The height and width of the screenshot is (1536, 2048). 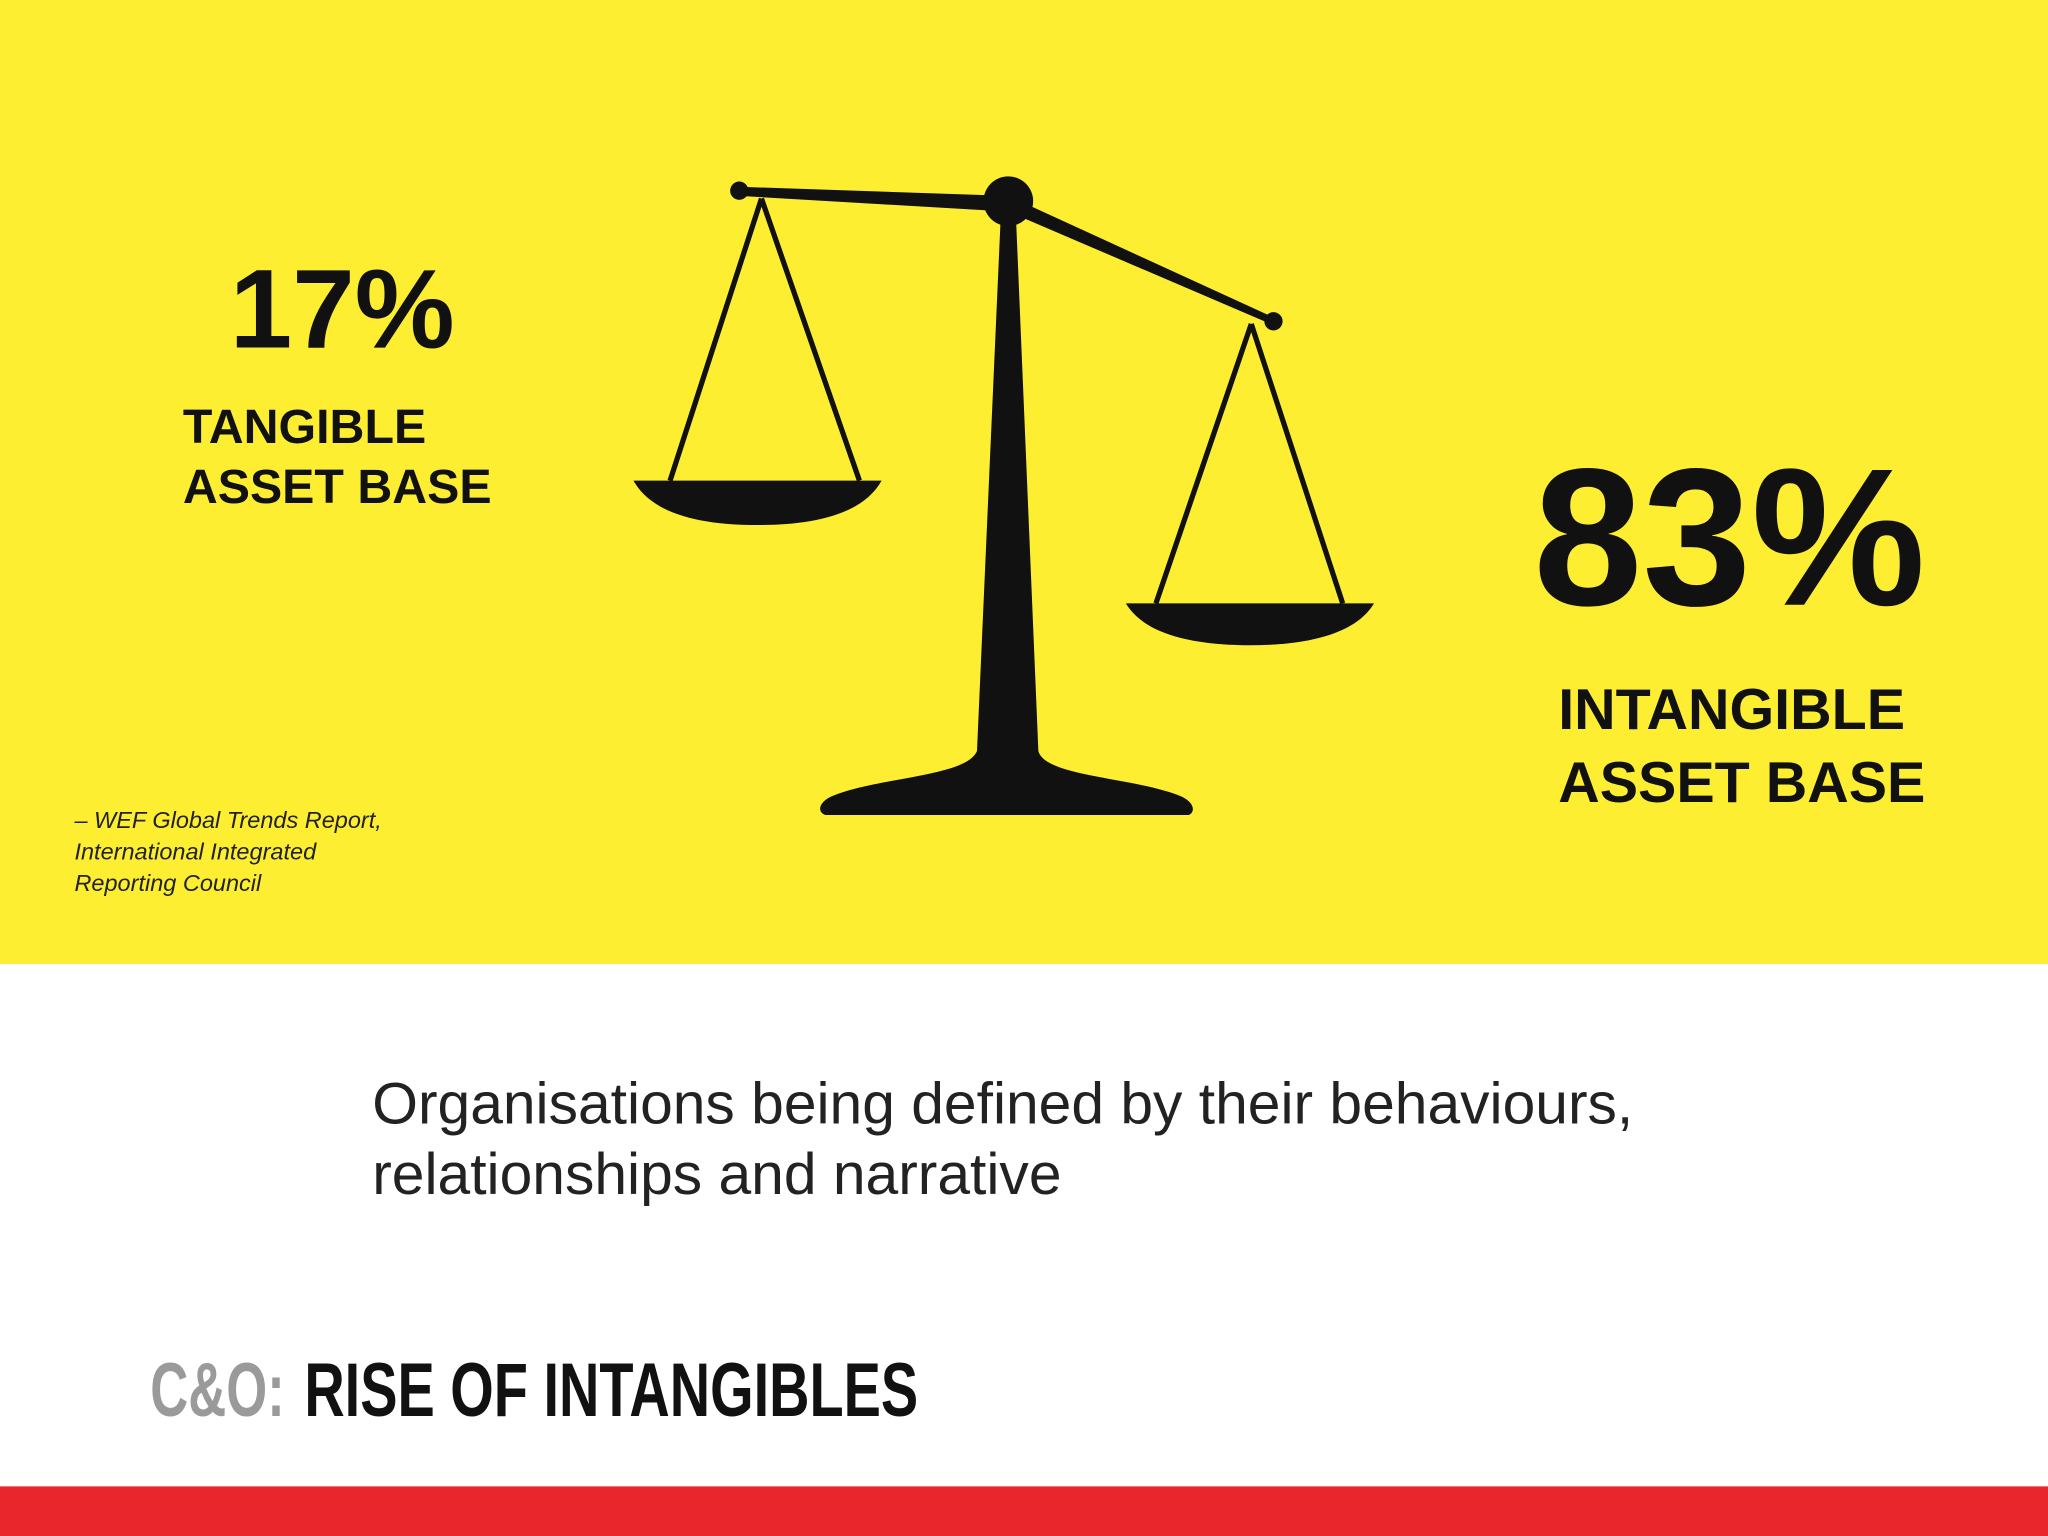 I want to click on footer-title: RISE OF INTANGIBLES, so click(x=611, y=1390).